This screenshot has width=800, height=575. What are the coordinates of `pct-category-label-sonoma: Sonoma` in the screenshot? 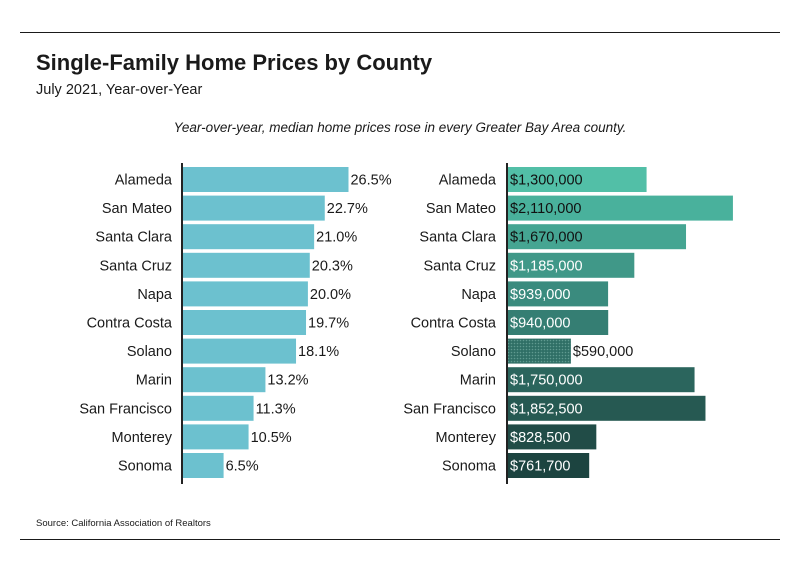 It's located at (145, 467).